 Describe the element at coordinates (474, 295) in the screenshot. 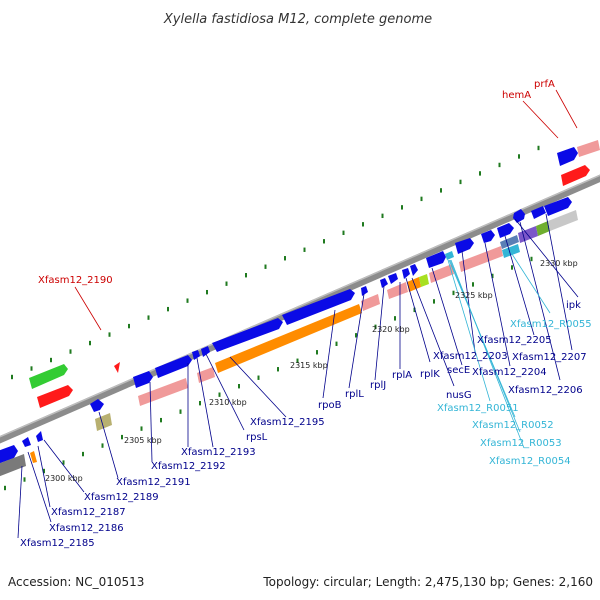

I see `ruler-label-2325: 2325 kbp` at that location.